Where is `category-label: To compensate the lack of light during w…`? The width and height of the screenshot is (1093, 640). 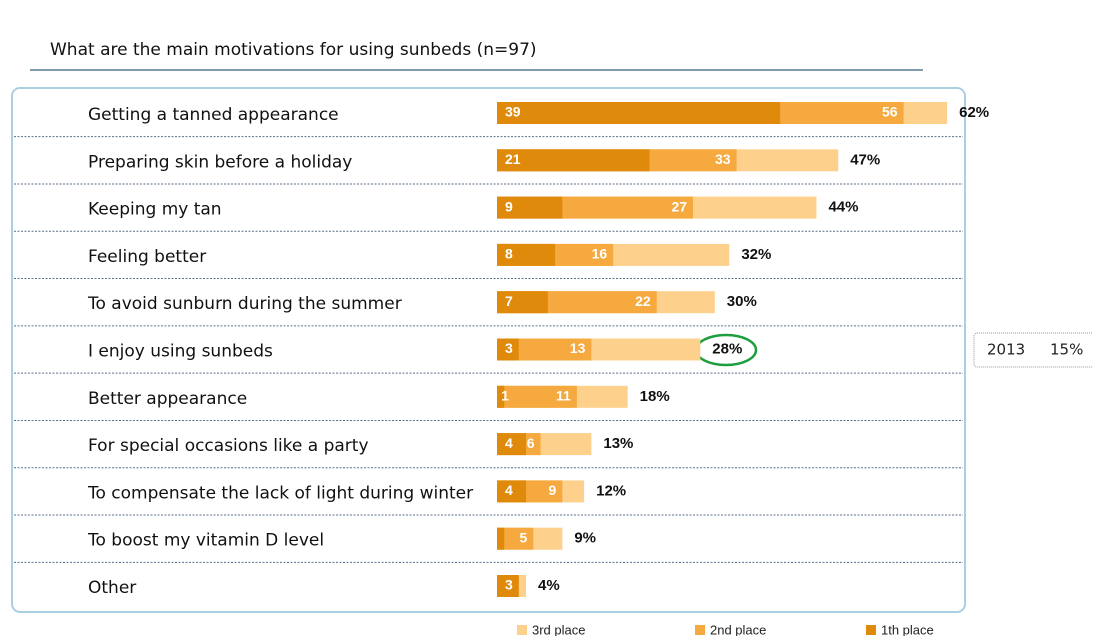 category-label: To compensate the lack of light during w… is located at coordinates (280, 493).